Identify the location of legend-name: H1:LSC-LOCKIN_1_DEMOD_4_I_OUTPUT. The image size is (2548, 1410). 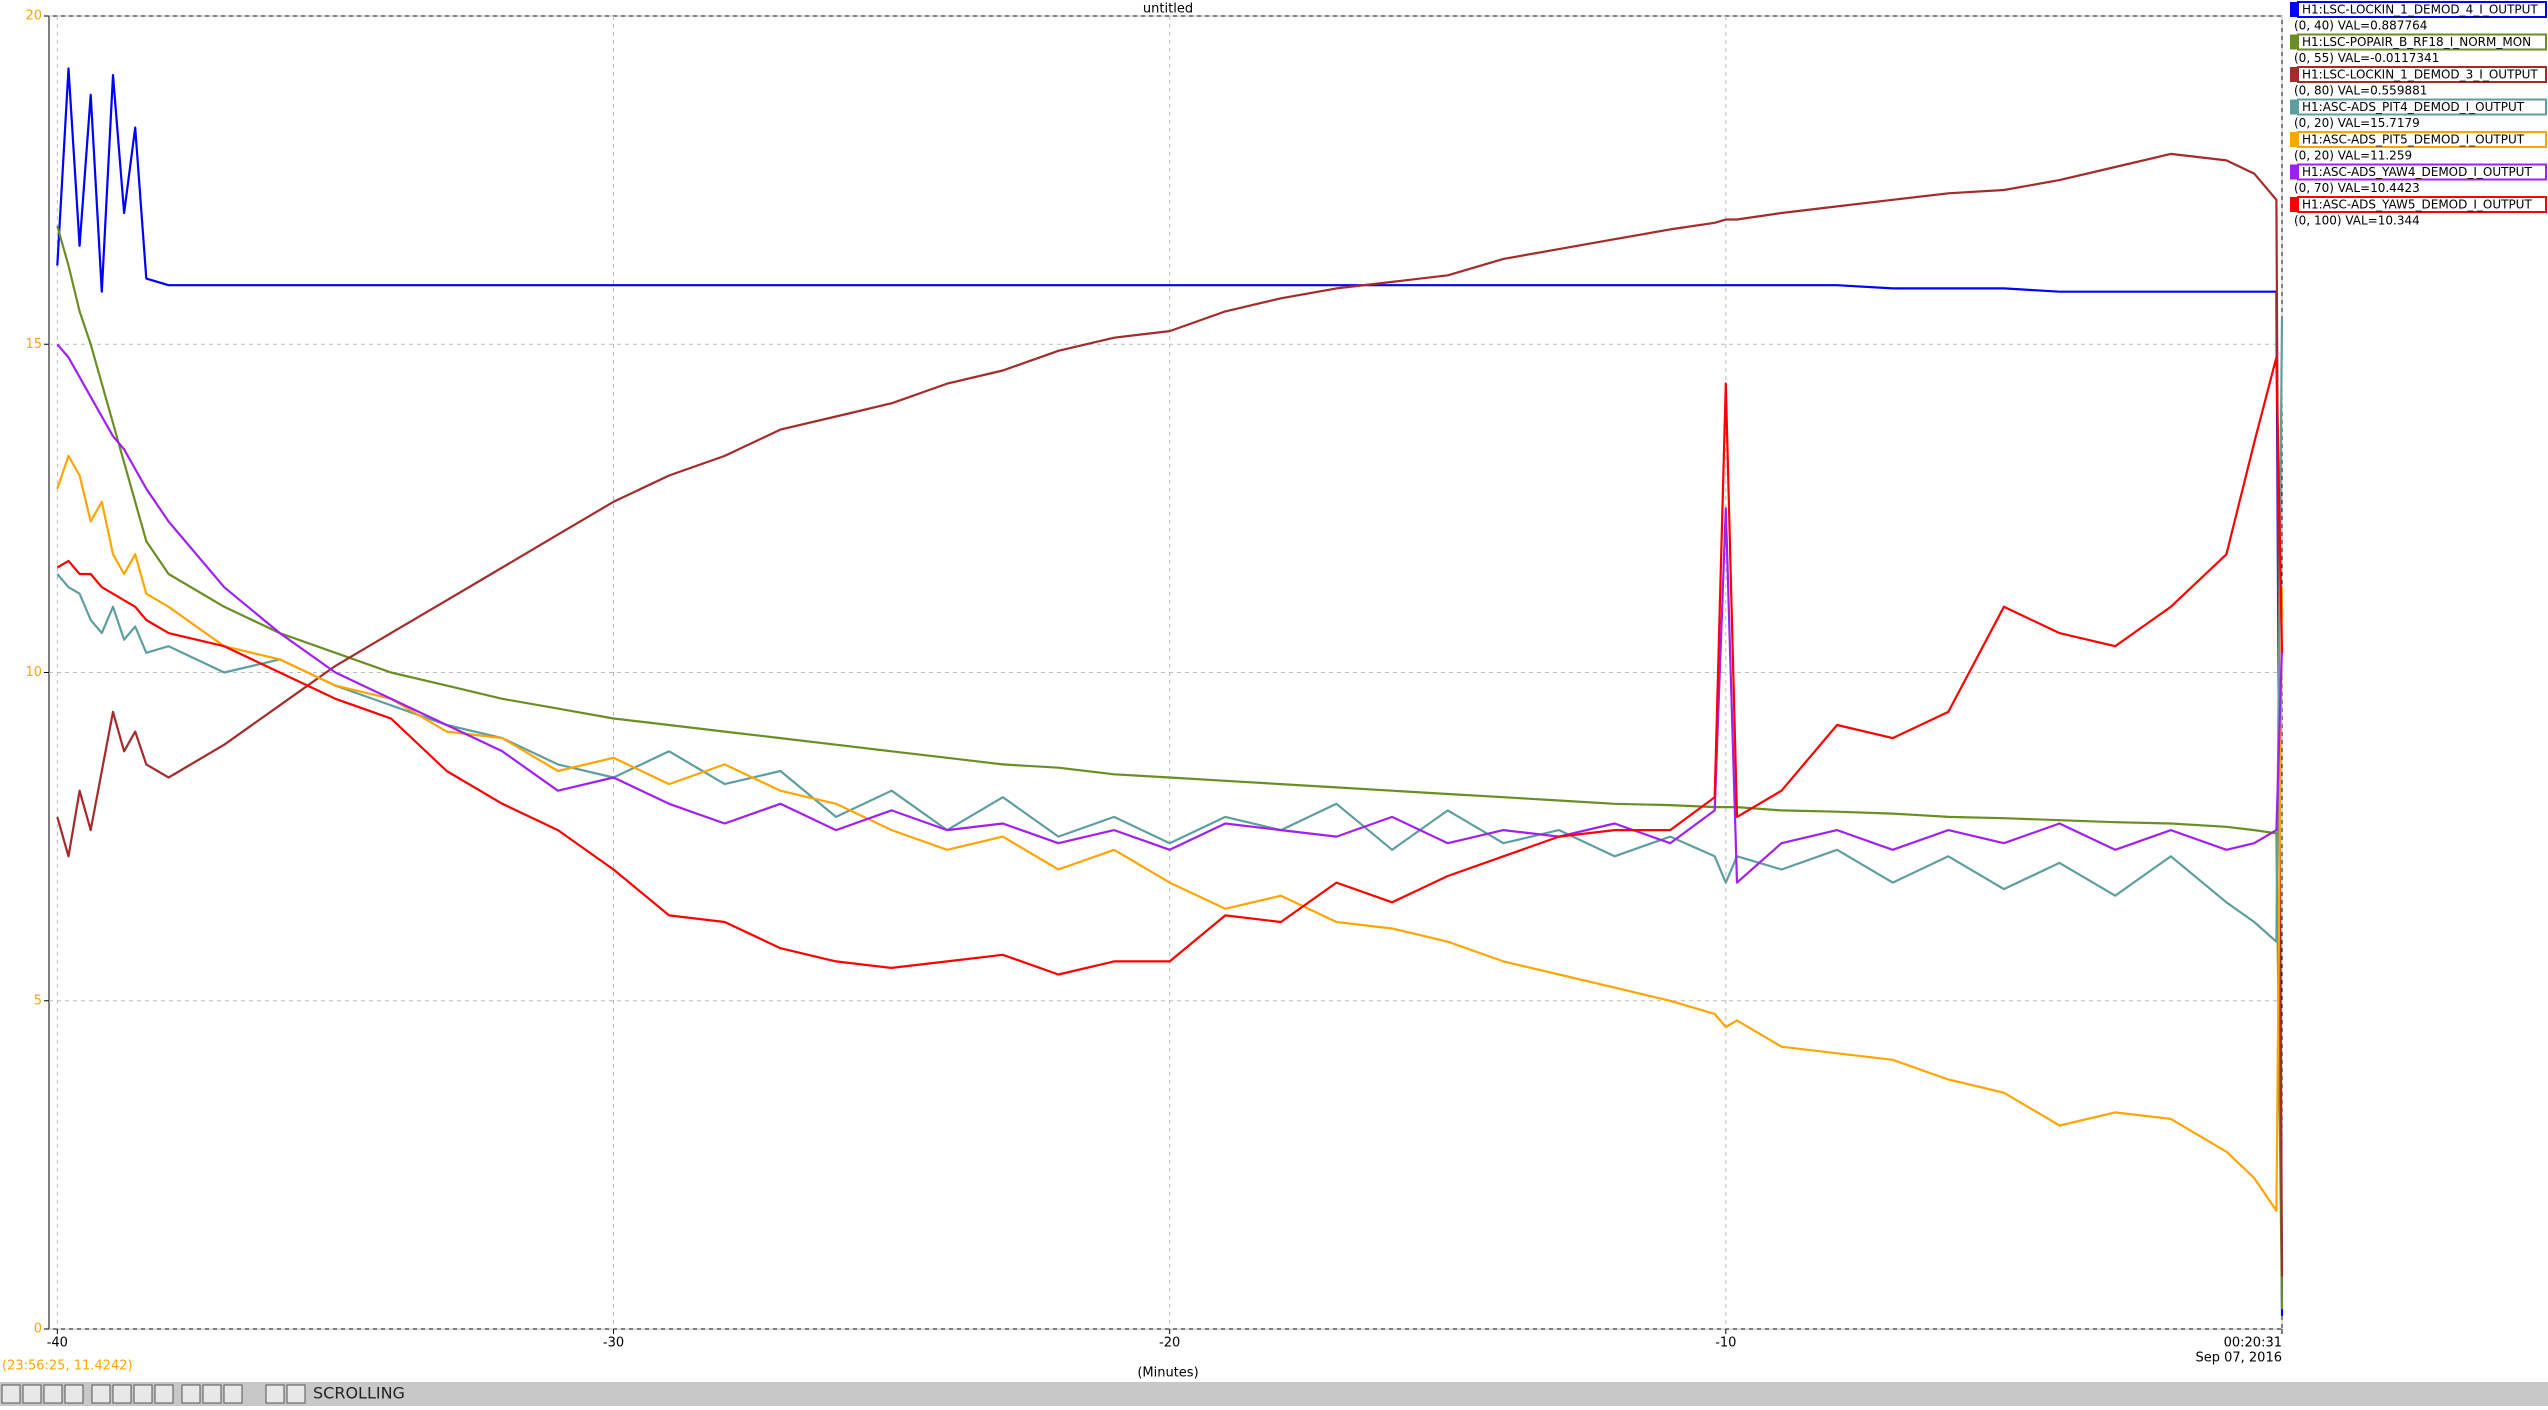
(2420, 10).